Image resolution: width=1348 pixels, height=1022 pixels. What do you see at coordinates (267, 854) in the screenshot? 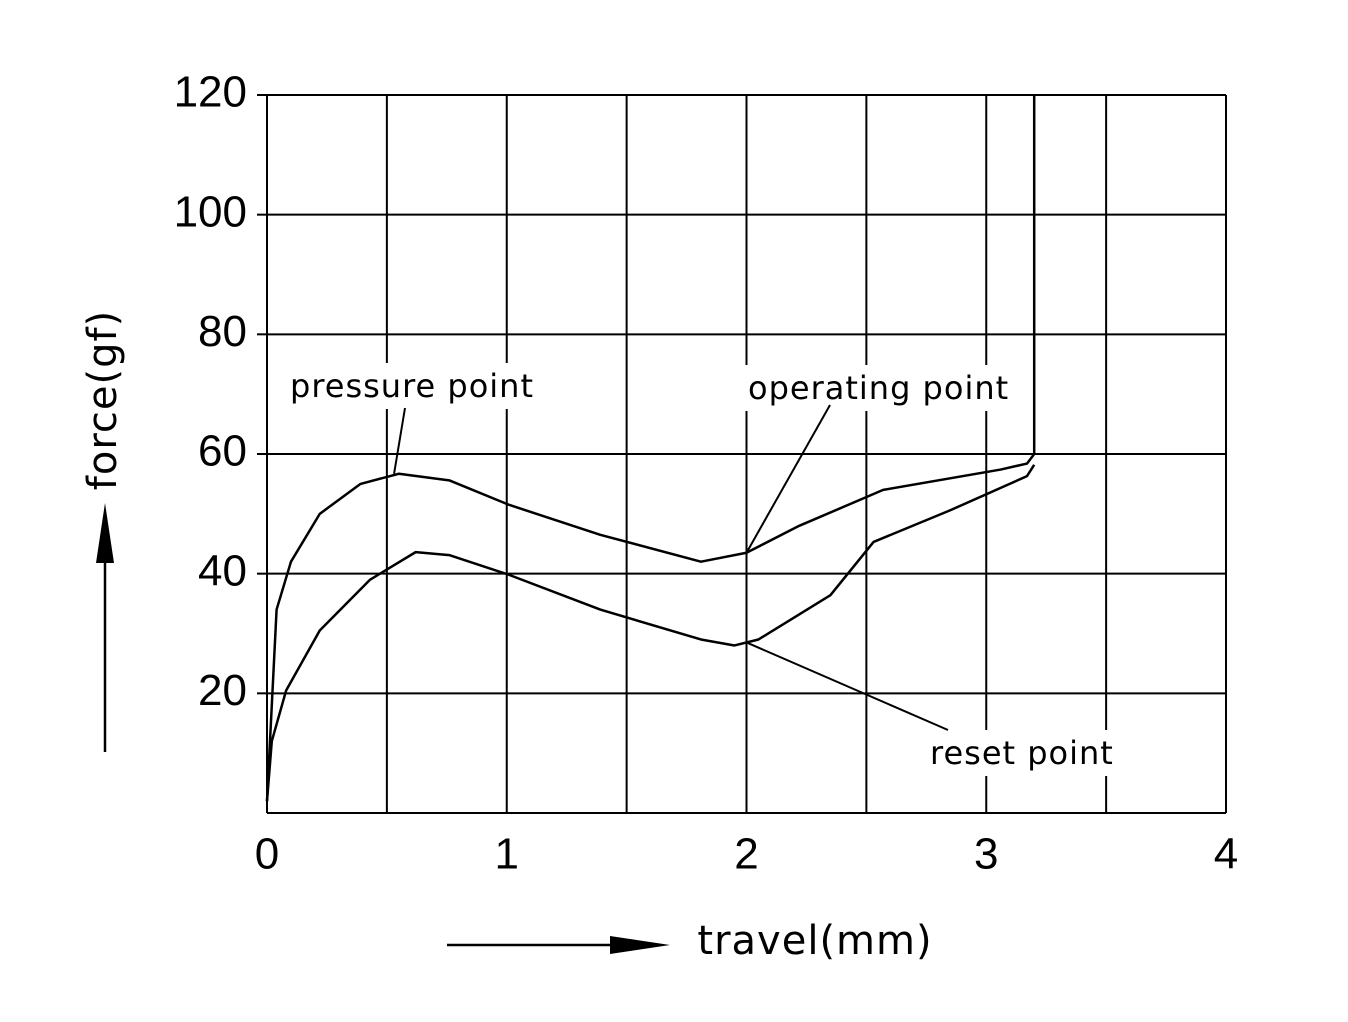
I see `x-tick-label: 0` at bounding box center [267, 854].